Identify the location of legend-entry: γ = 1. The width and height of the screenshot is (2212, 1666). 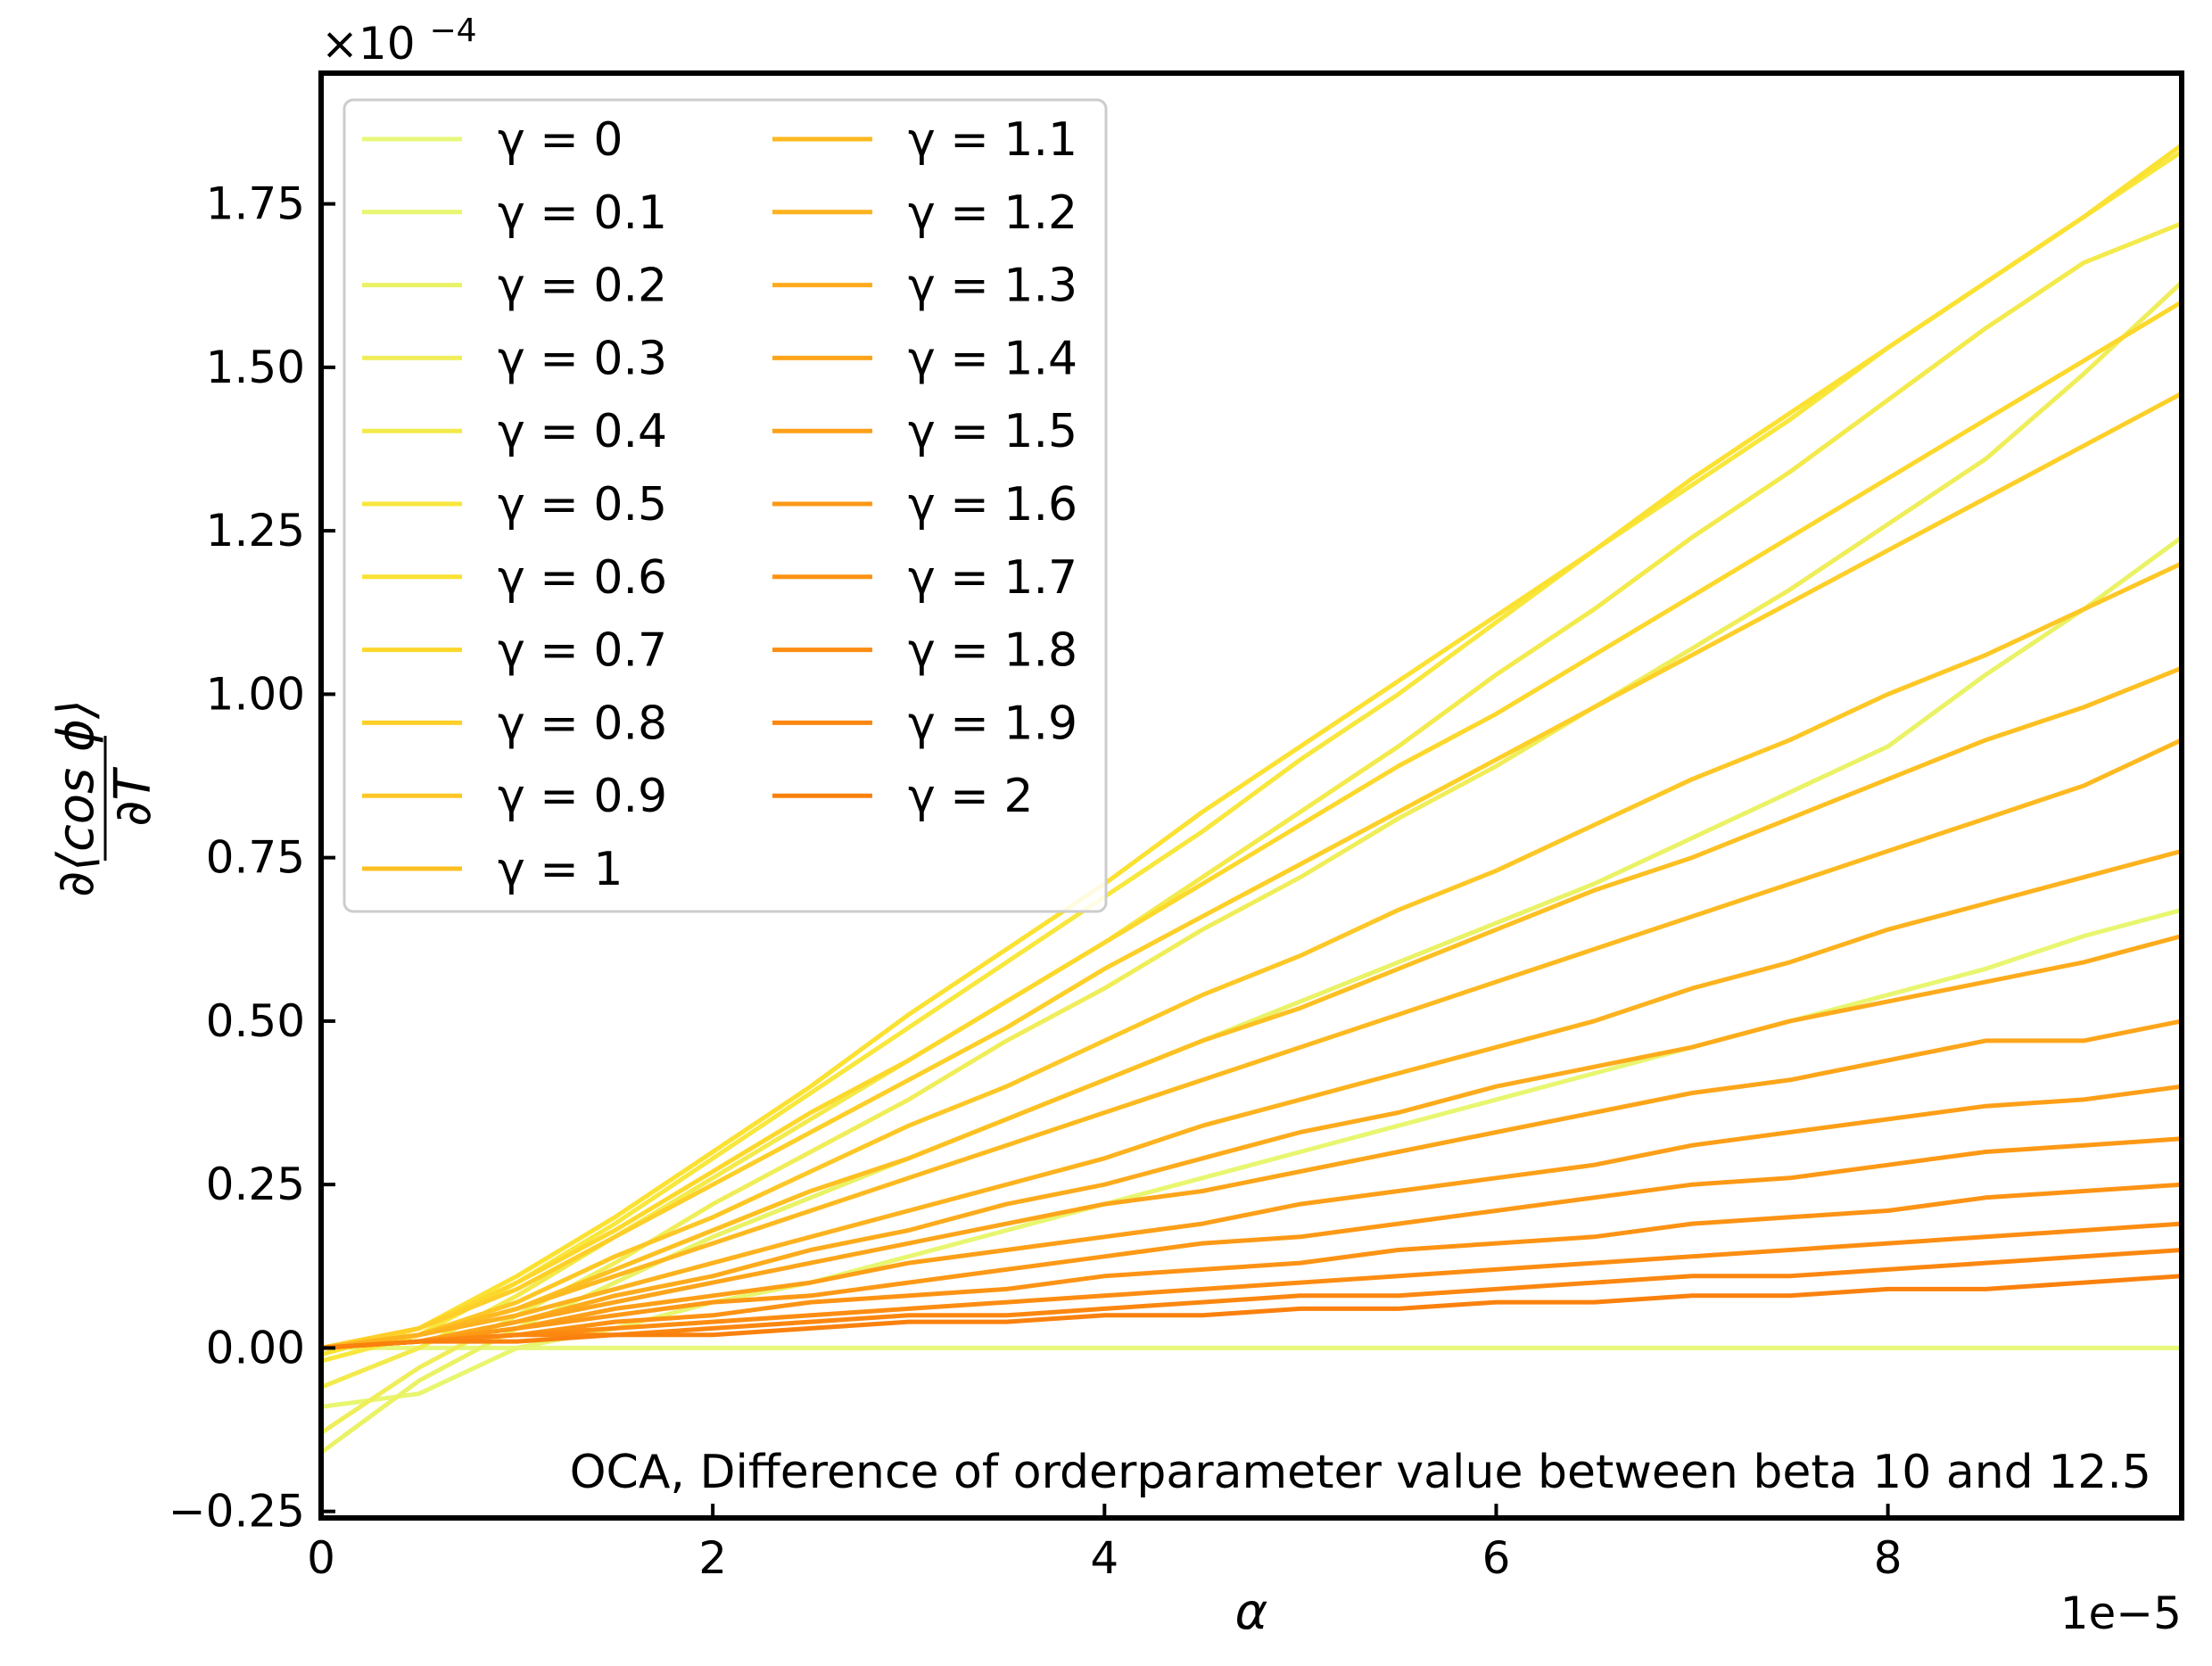
(561, 870).